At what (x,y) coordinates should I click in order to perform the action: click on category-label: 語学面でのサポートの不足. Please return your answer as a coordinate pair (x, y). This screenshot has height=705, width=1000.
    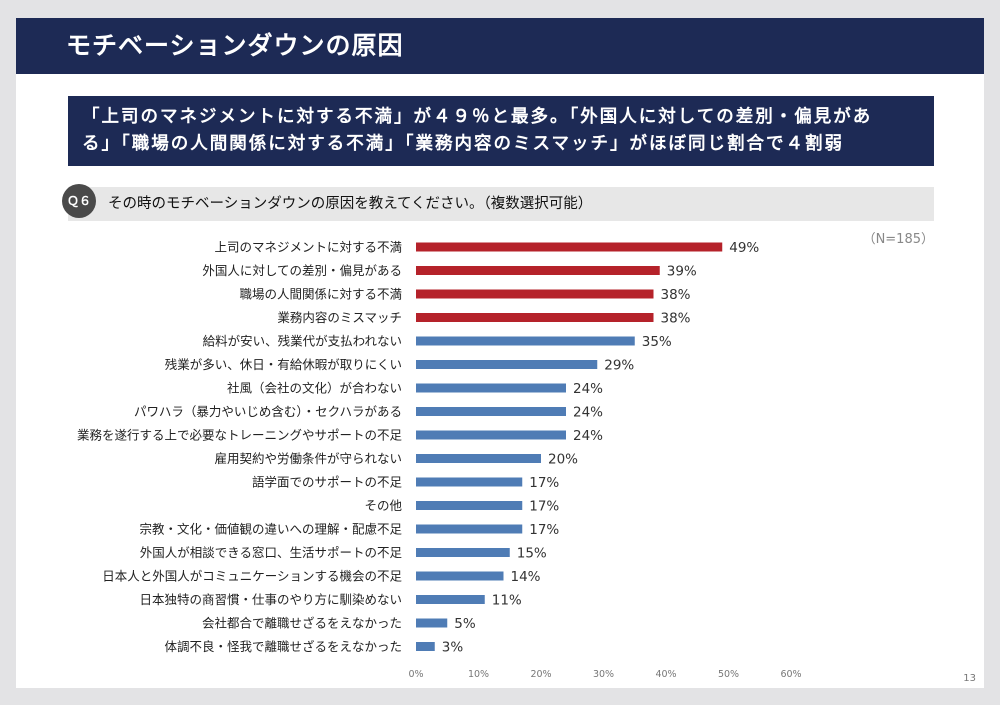
    Looking at the image, I should click on (327, 482).